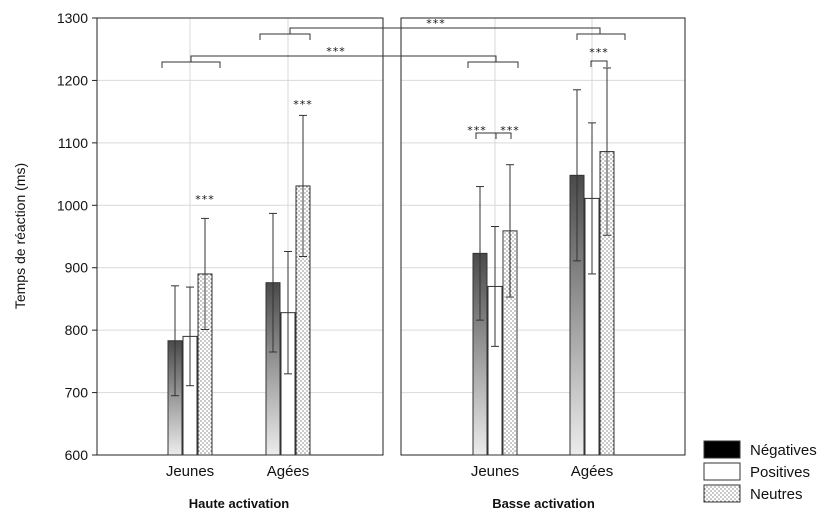 This screenshot has height=514, width=840. Describe the element at coordinates (72, 18) in the screenshot. I see `y-tick-label: 1300` at that location.